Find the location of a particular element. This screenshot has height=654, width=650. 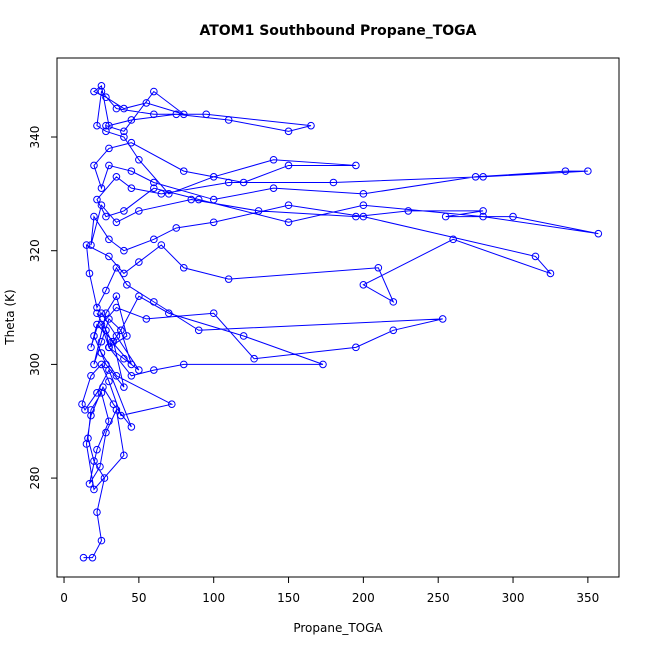

y-tick-label: 320 is located at coordinates (35, 250).